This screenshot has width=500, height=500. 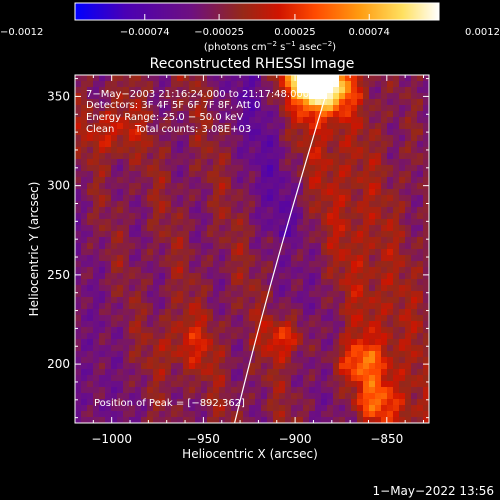 What do you see at coordinates (482, 32) in the screenshot?
I see `colorbar-tick-label: 0.0012` at bounding box center [482, 32].